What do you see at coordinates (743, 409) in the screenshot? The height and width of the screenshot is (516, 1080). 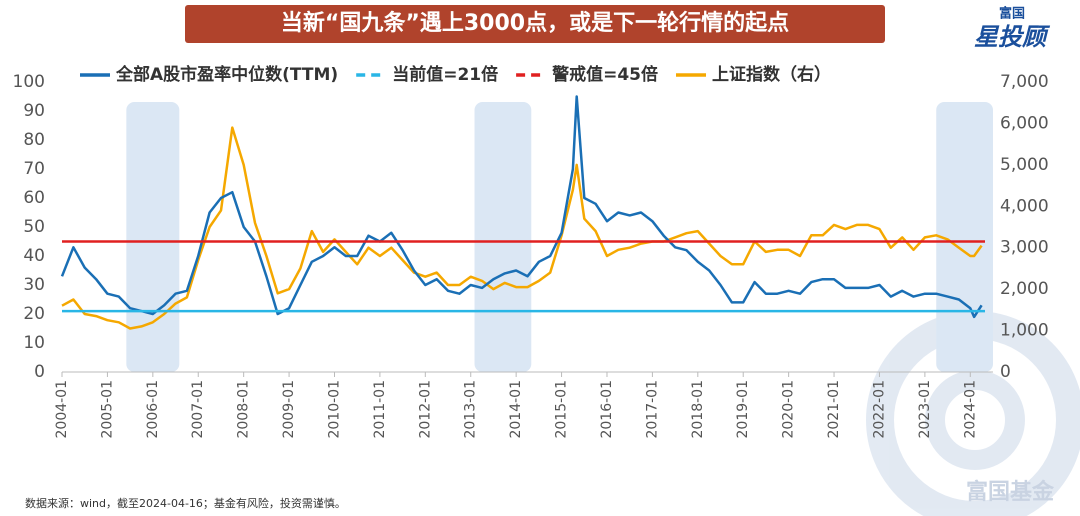 I see `x-tick-label: 2019-01` at bounding box center [743, 409].